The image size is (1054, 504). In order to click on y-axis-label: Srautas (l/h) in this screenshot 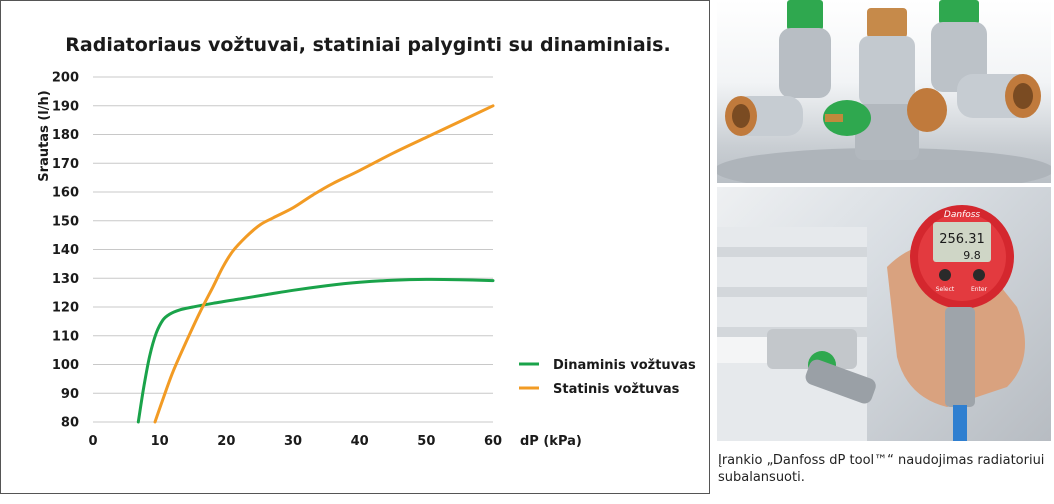, I will do `click(44, 135)`.